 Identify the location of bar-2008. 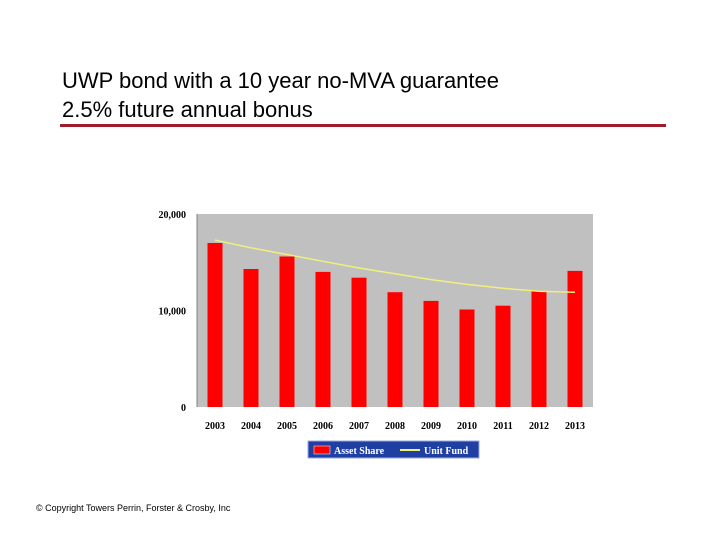
(395, 349).